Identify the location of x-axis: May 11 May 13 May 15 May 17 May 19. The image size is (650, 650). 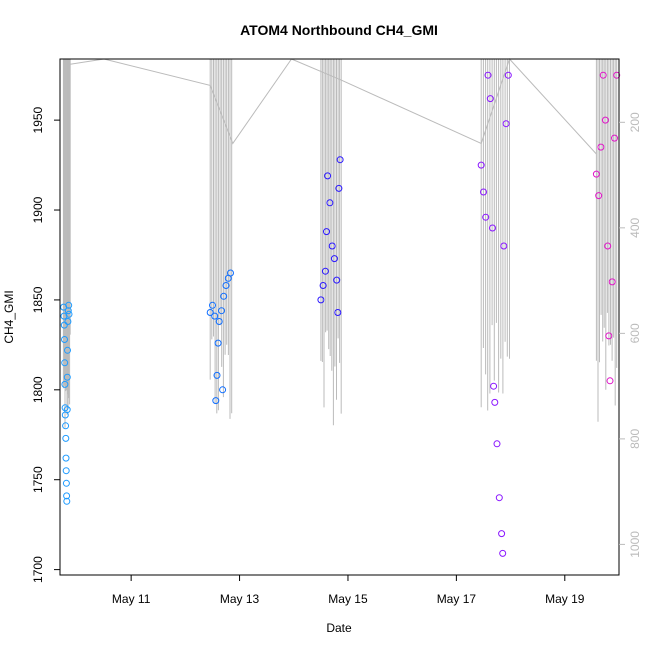
(348, 590).